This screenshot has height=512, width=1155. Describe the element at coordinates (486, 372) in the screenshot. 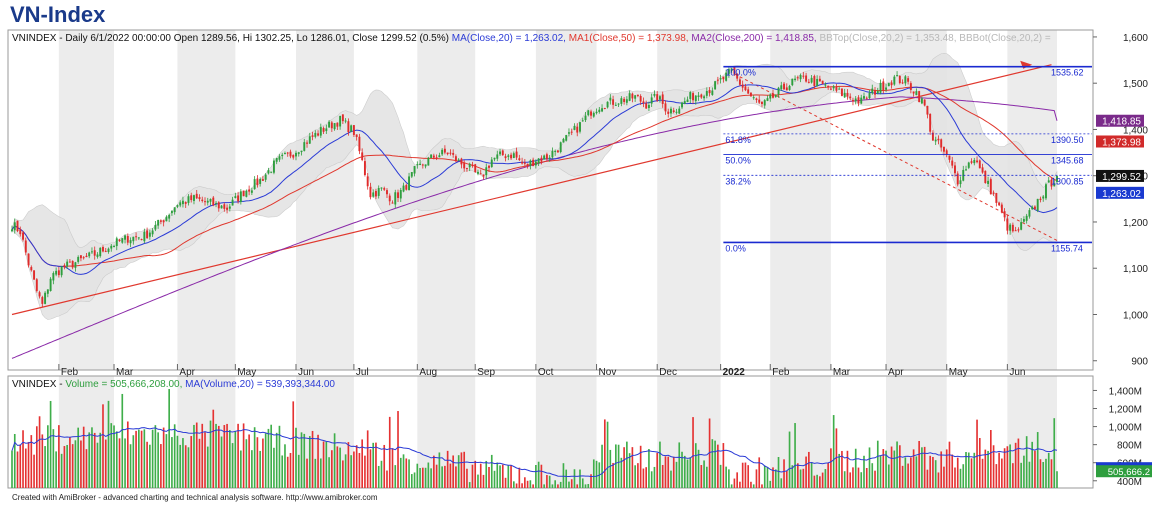

I see `month-label: Sep` at that location.